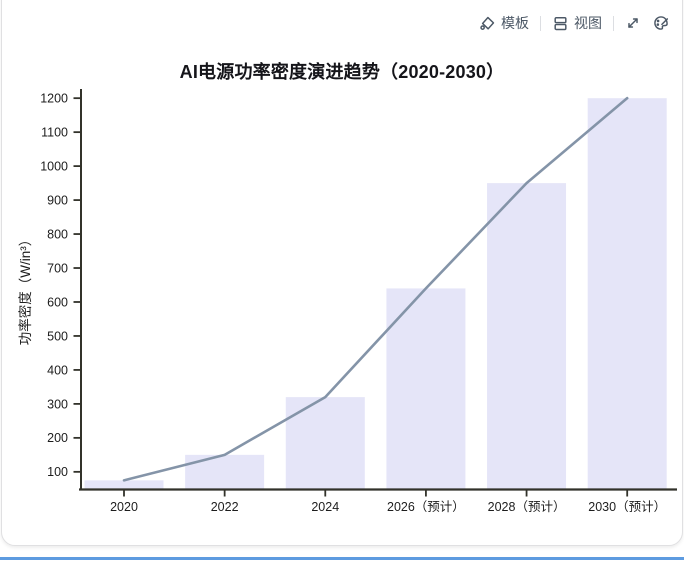 This screenshot has width=684, height=563. Describe the element at coordinates (426, 507) in the screenshot. I see `x-tick-label: 2026（预计）` at that location.